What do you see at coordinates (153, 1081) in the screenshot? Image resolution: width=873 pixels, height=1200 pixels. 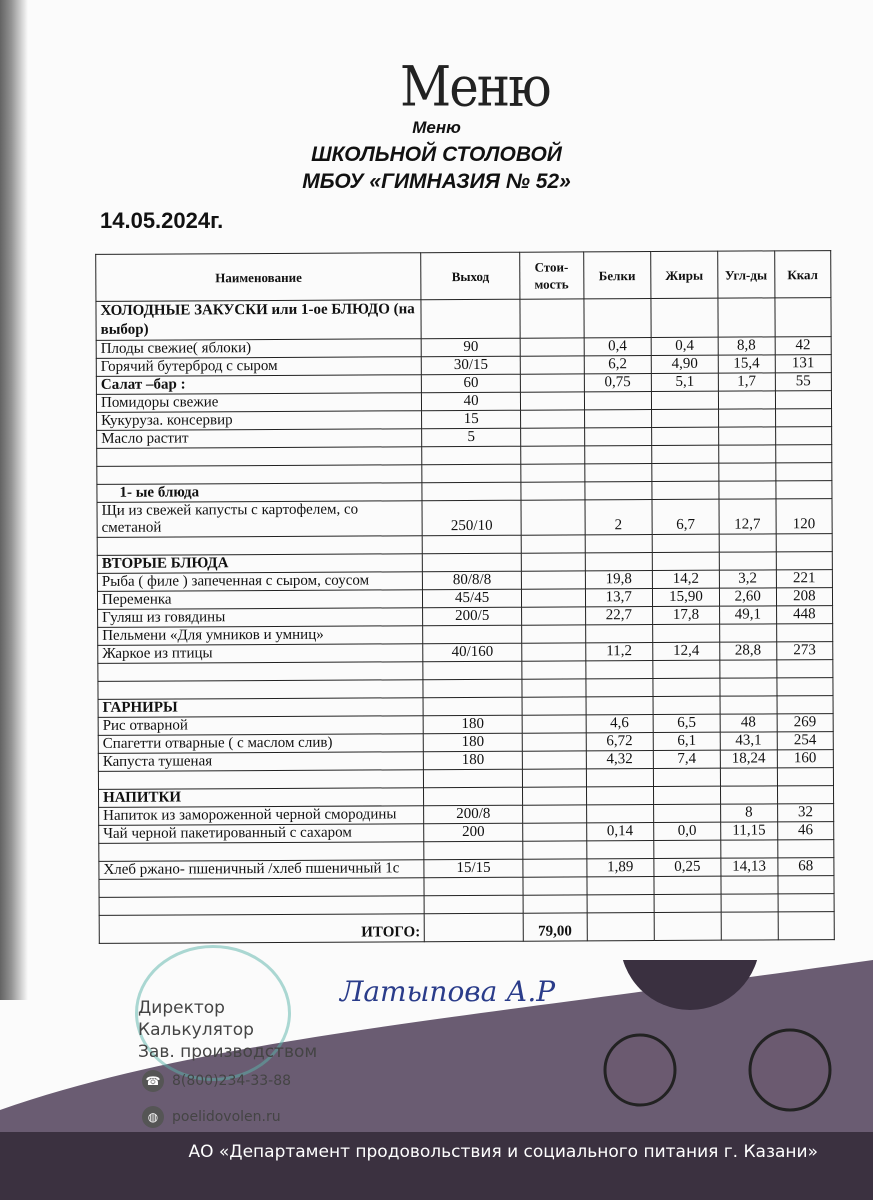 I see `phone-icon: ☎` at bounding box center [153, 1081].